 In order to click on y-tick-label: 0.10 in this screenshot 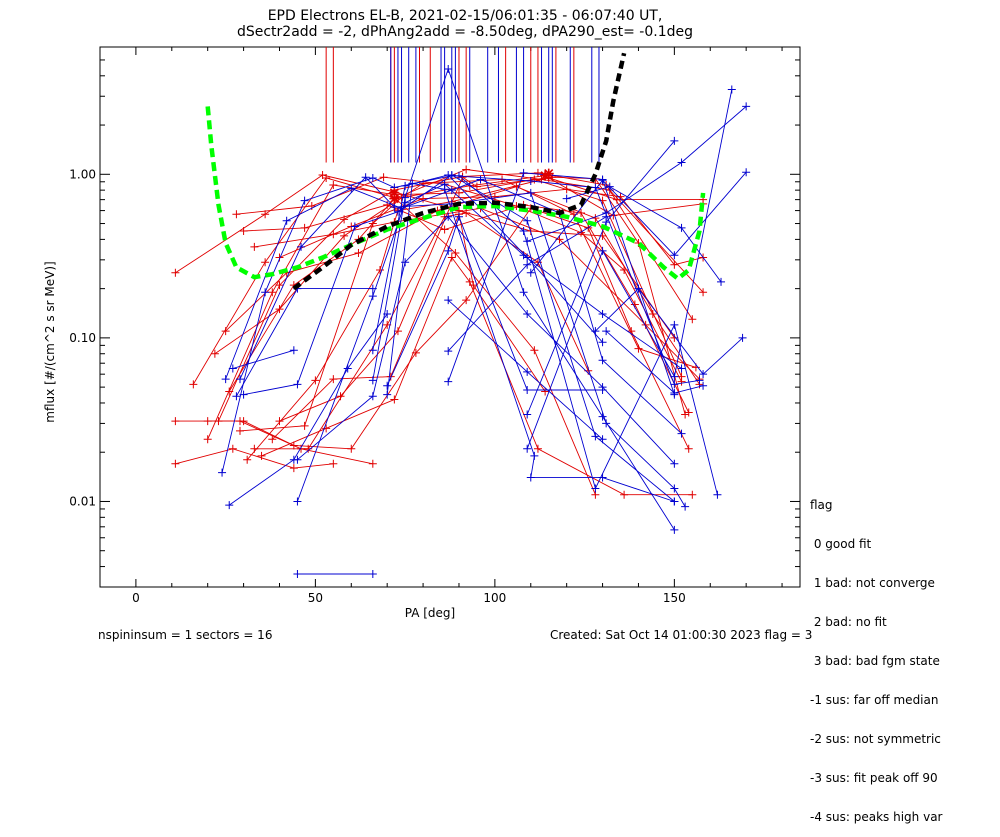, I will do `click(82, 338)`.